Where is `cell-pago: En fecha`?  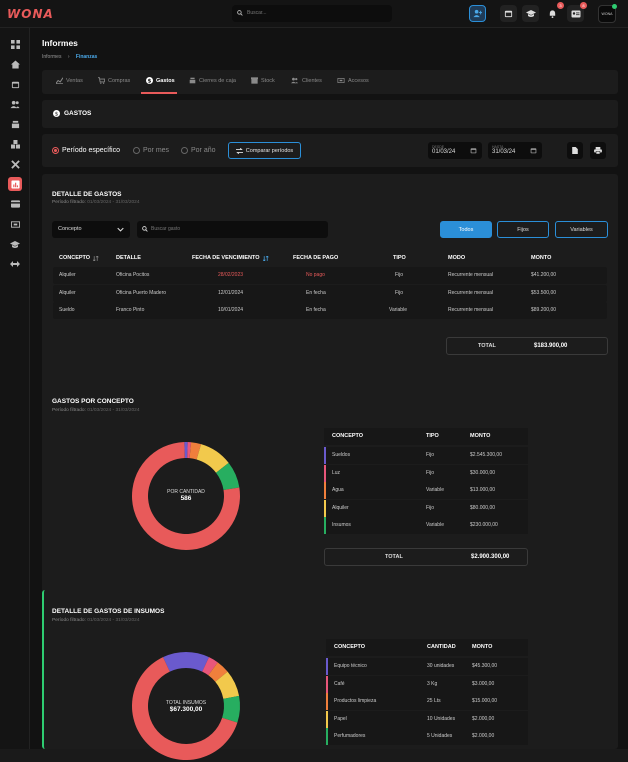 cell-pago: En fecha is located at coordinates (316, 293).